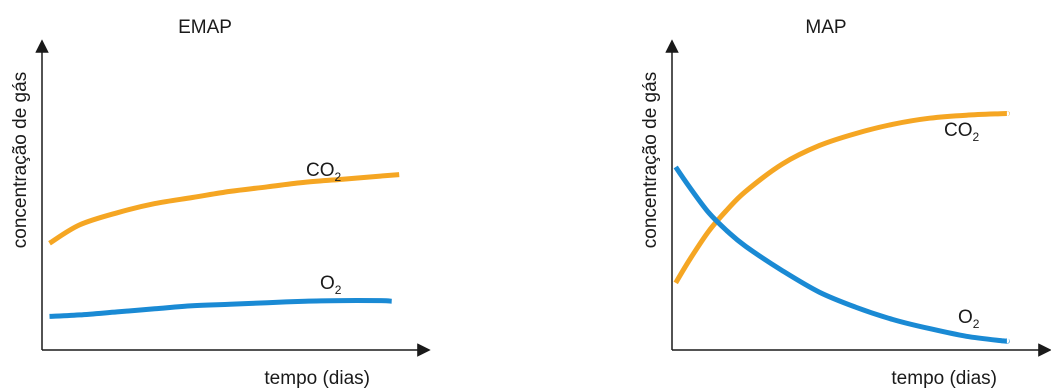  I want to click on chart-title-emap: EMAP, so click(205, 27).